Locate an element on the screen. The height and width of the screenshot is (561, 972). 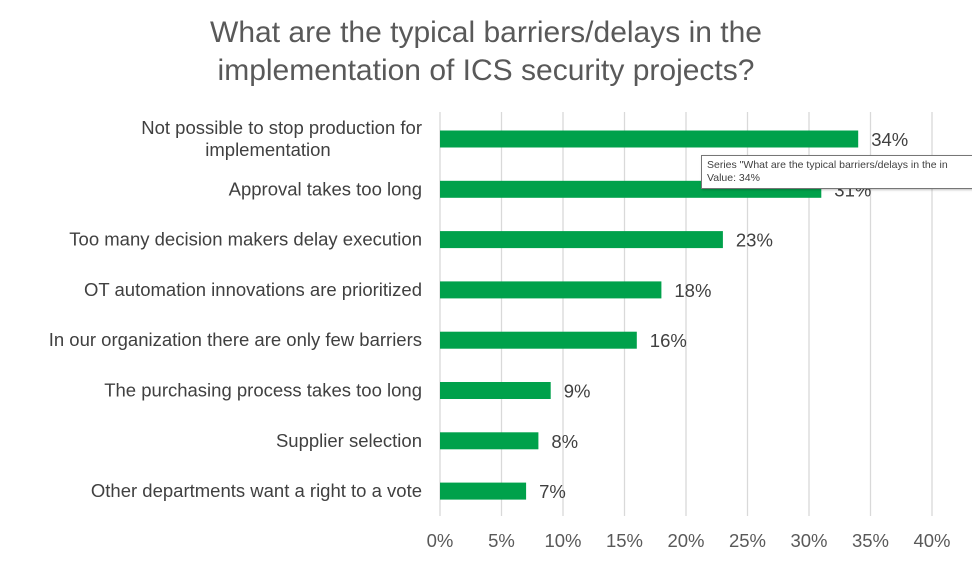
x-tick-label-30: 30% is located at coordinates (808, 540).